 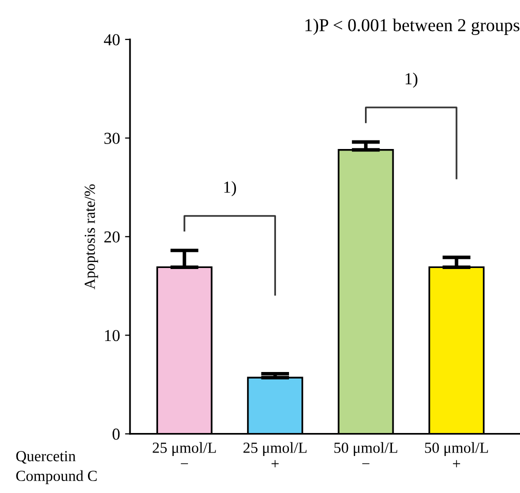 I want to click on y-axis-title: Apoptosis rate/%, so click(x=91, y=237).